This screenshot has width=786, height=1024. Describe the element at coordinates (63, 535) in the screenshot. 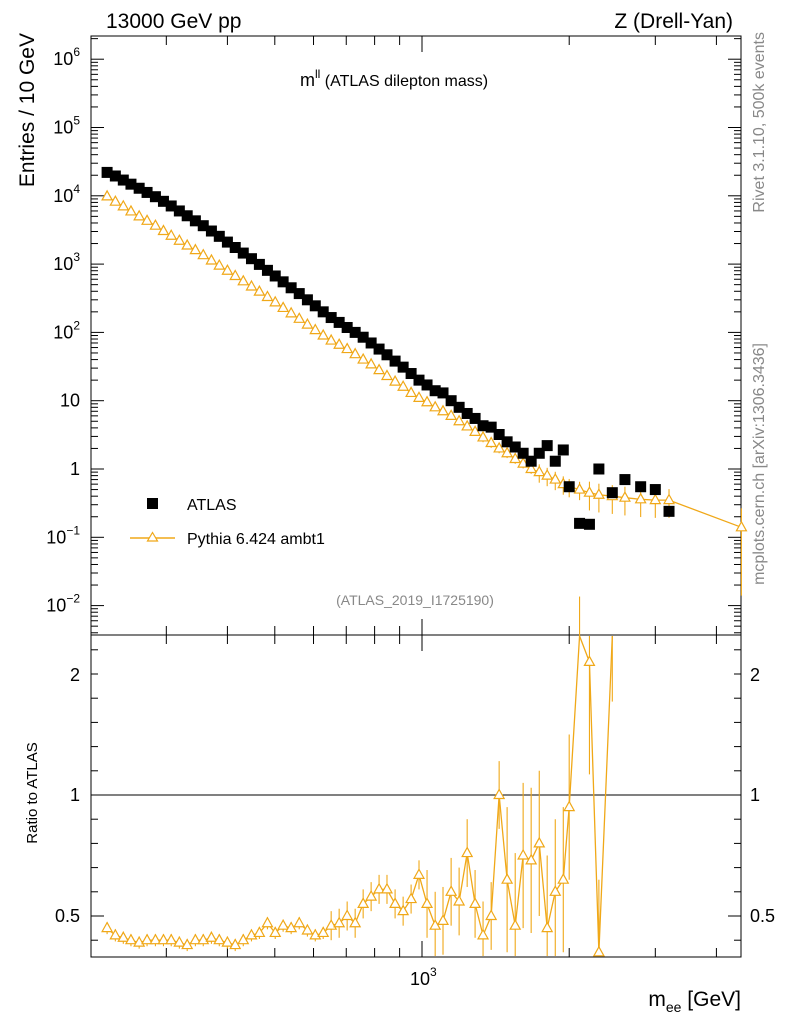

I see `y-tick-label: 10⁻¹` at that location.